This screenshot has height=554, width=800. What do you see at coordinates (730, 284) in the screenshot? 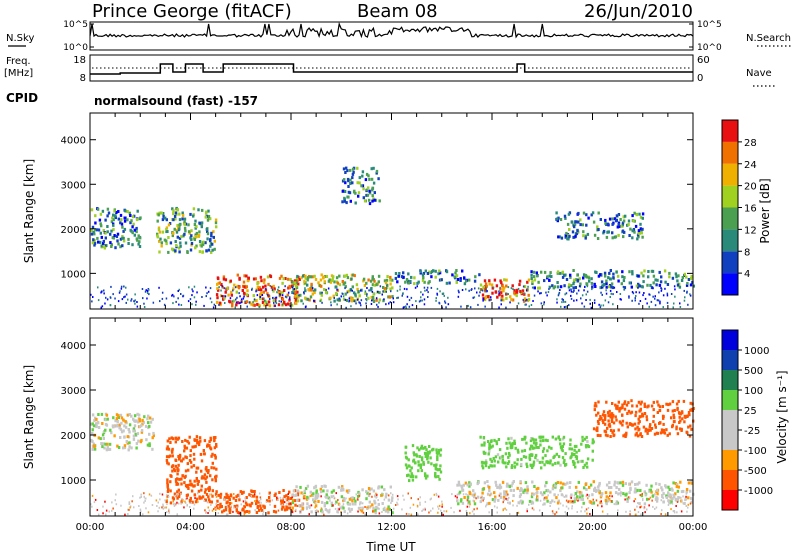
I see `colorbar-swatch` at bounding box center [730, 284].